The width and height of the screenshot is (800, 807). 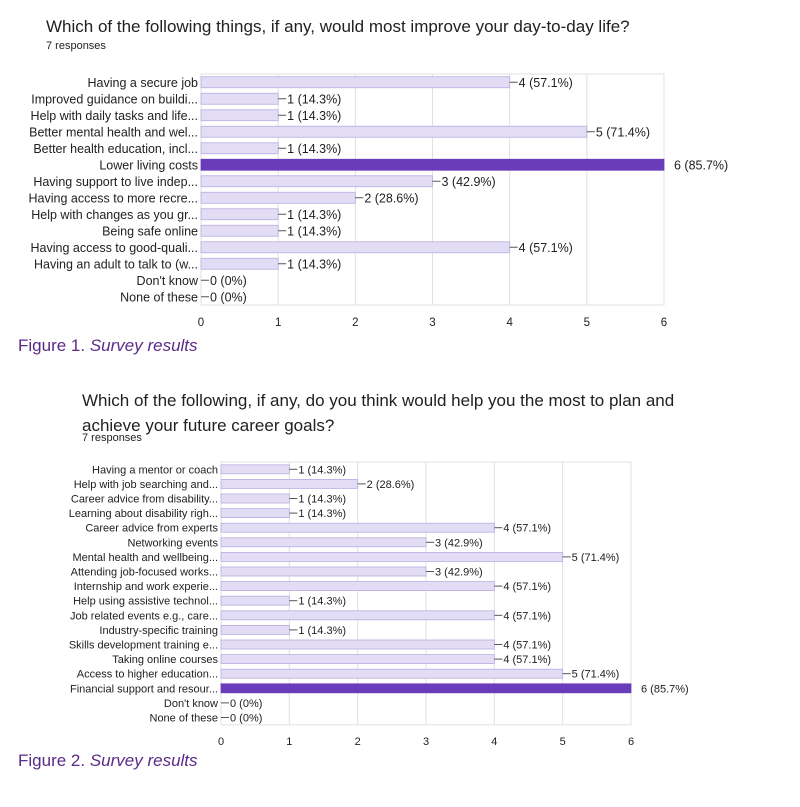 I want to click on chart2-category-label: Taking online courses, so click(x=165, y=660).